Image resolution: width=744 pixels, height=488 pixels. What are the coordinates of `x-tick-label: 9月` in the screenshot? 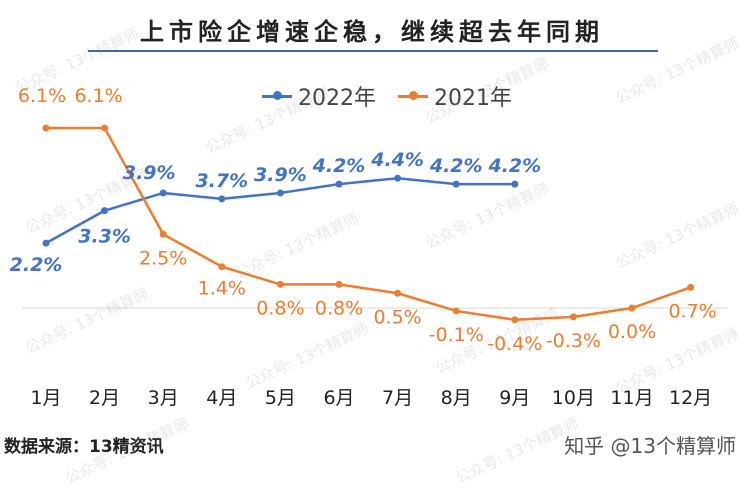 It's located at (514, 398).